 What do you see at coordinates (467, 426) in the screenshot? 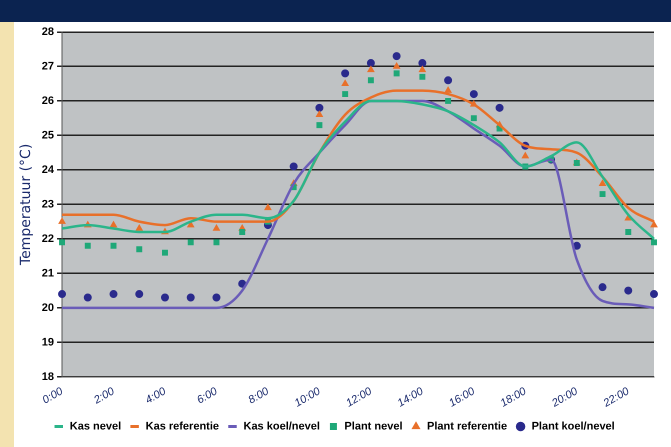
I see `legend-label: Plant referentie` at bounding box center [467, 426].